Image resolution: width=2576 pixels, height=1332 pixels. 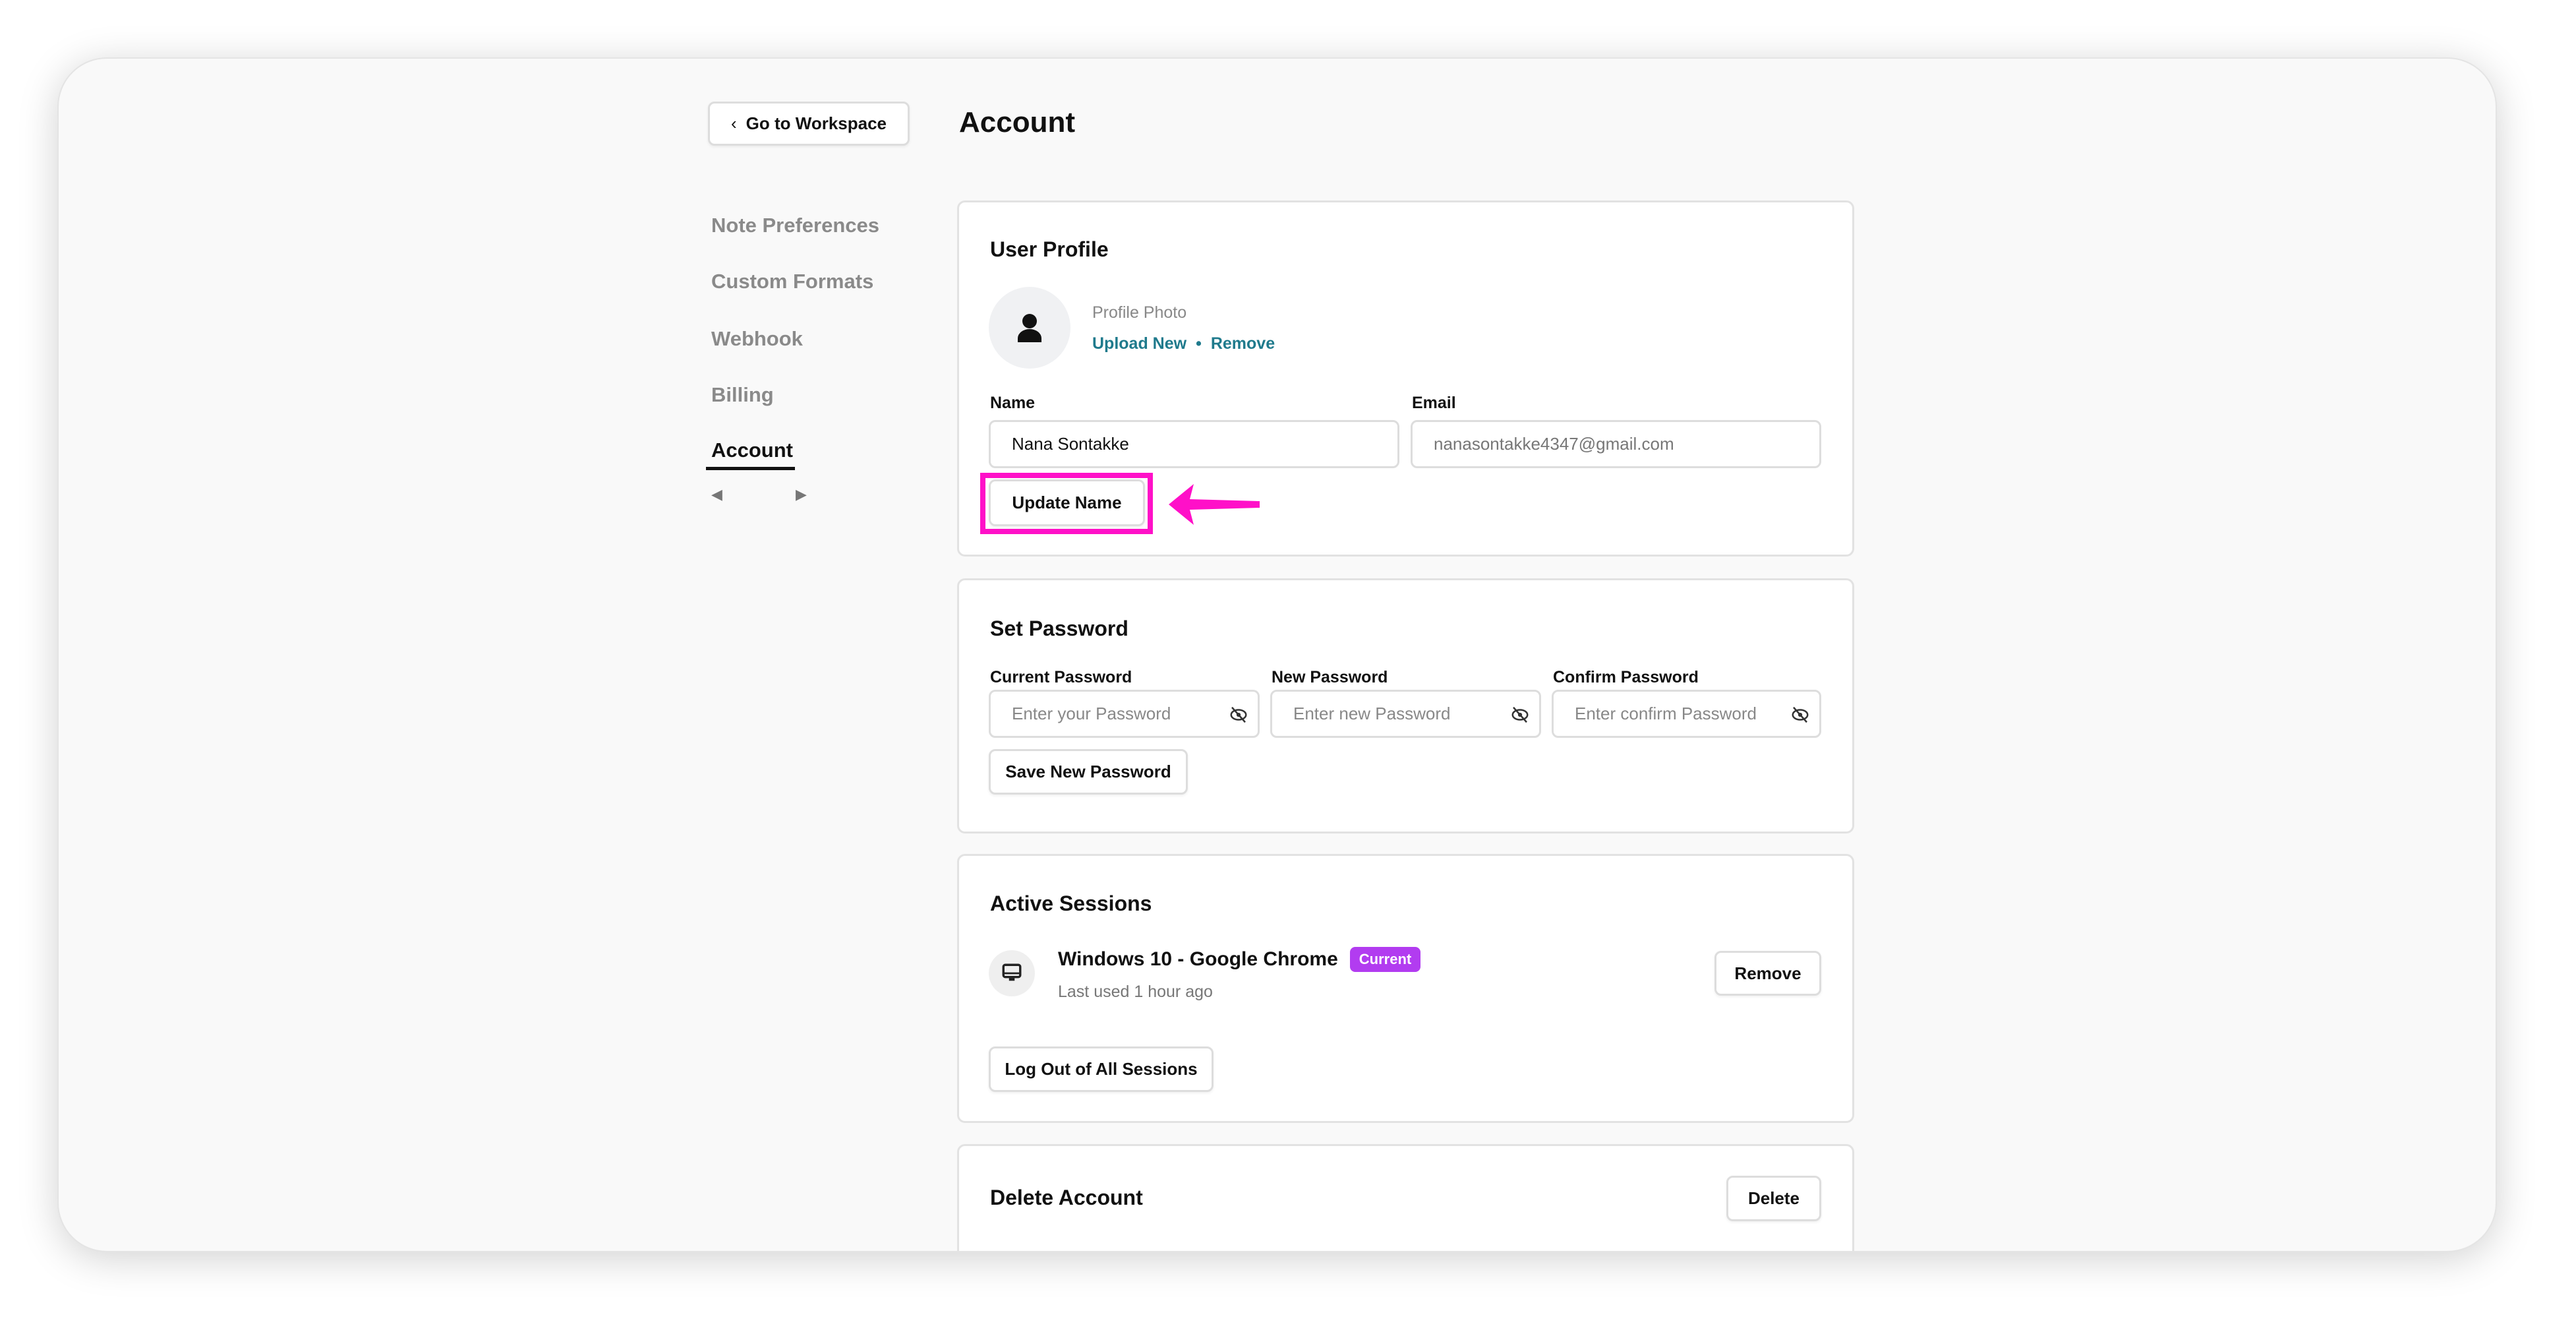 I want to click on highlight-box, so click(x=1066, y=503).